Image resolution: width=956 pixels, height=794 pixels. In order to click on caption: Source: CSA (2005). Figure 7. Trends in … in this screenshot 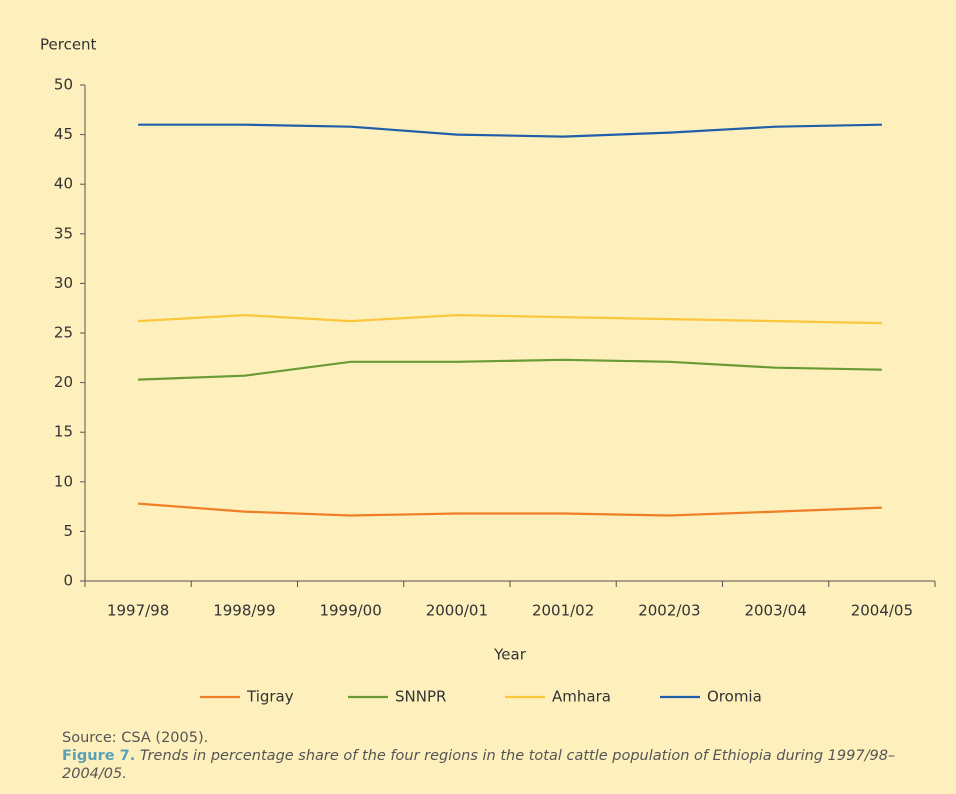, I will do `click(492, 756)`.